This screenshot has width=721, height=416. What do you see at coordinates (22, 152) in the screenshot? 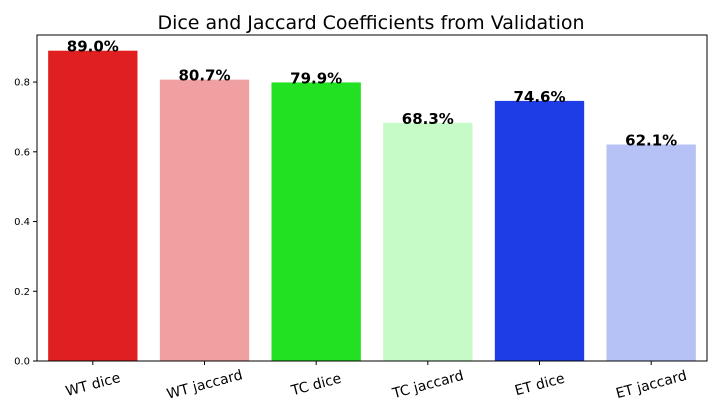
I see `y-tick-label: 0.6` at bounding box center [22, 152].